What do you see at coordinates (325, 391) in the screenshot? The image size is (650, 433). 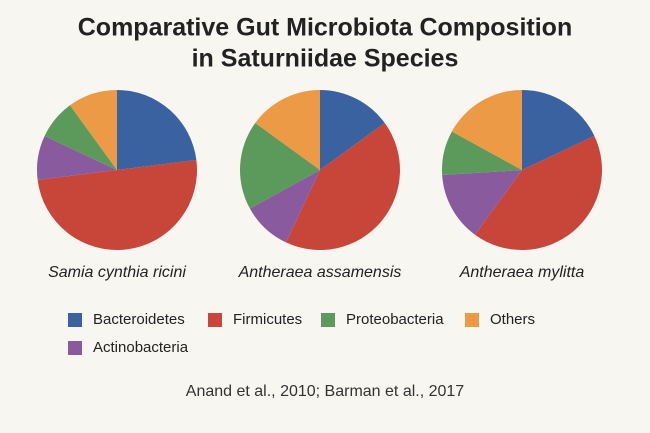 I see `source: Anand et al., 2010; Barman et al., 2017` at bounding box center [325, 391].